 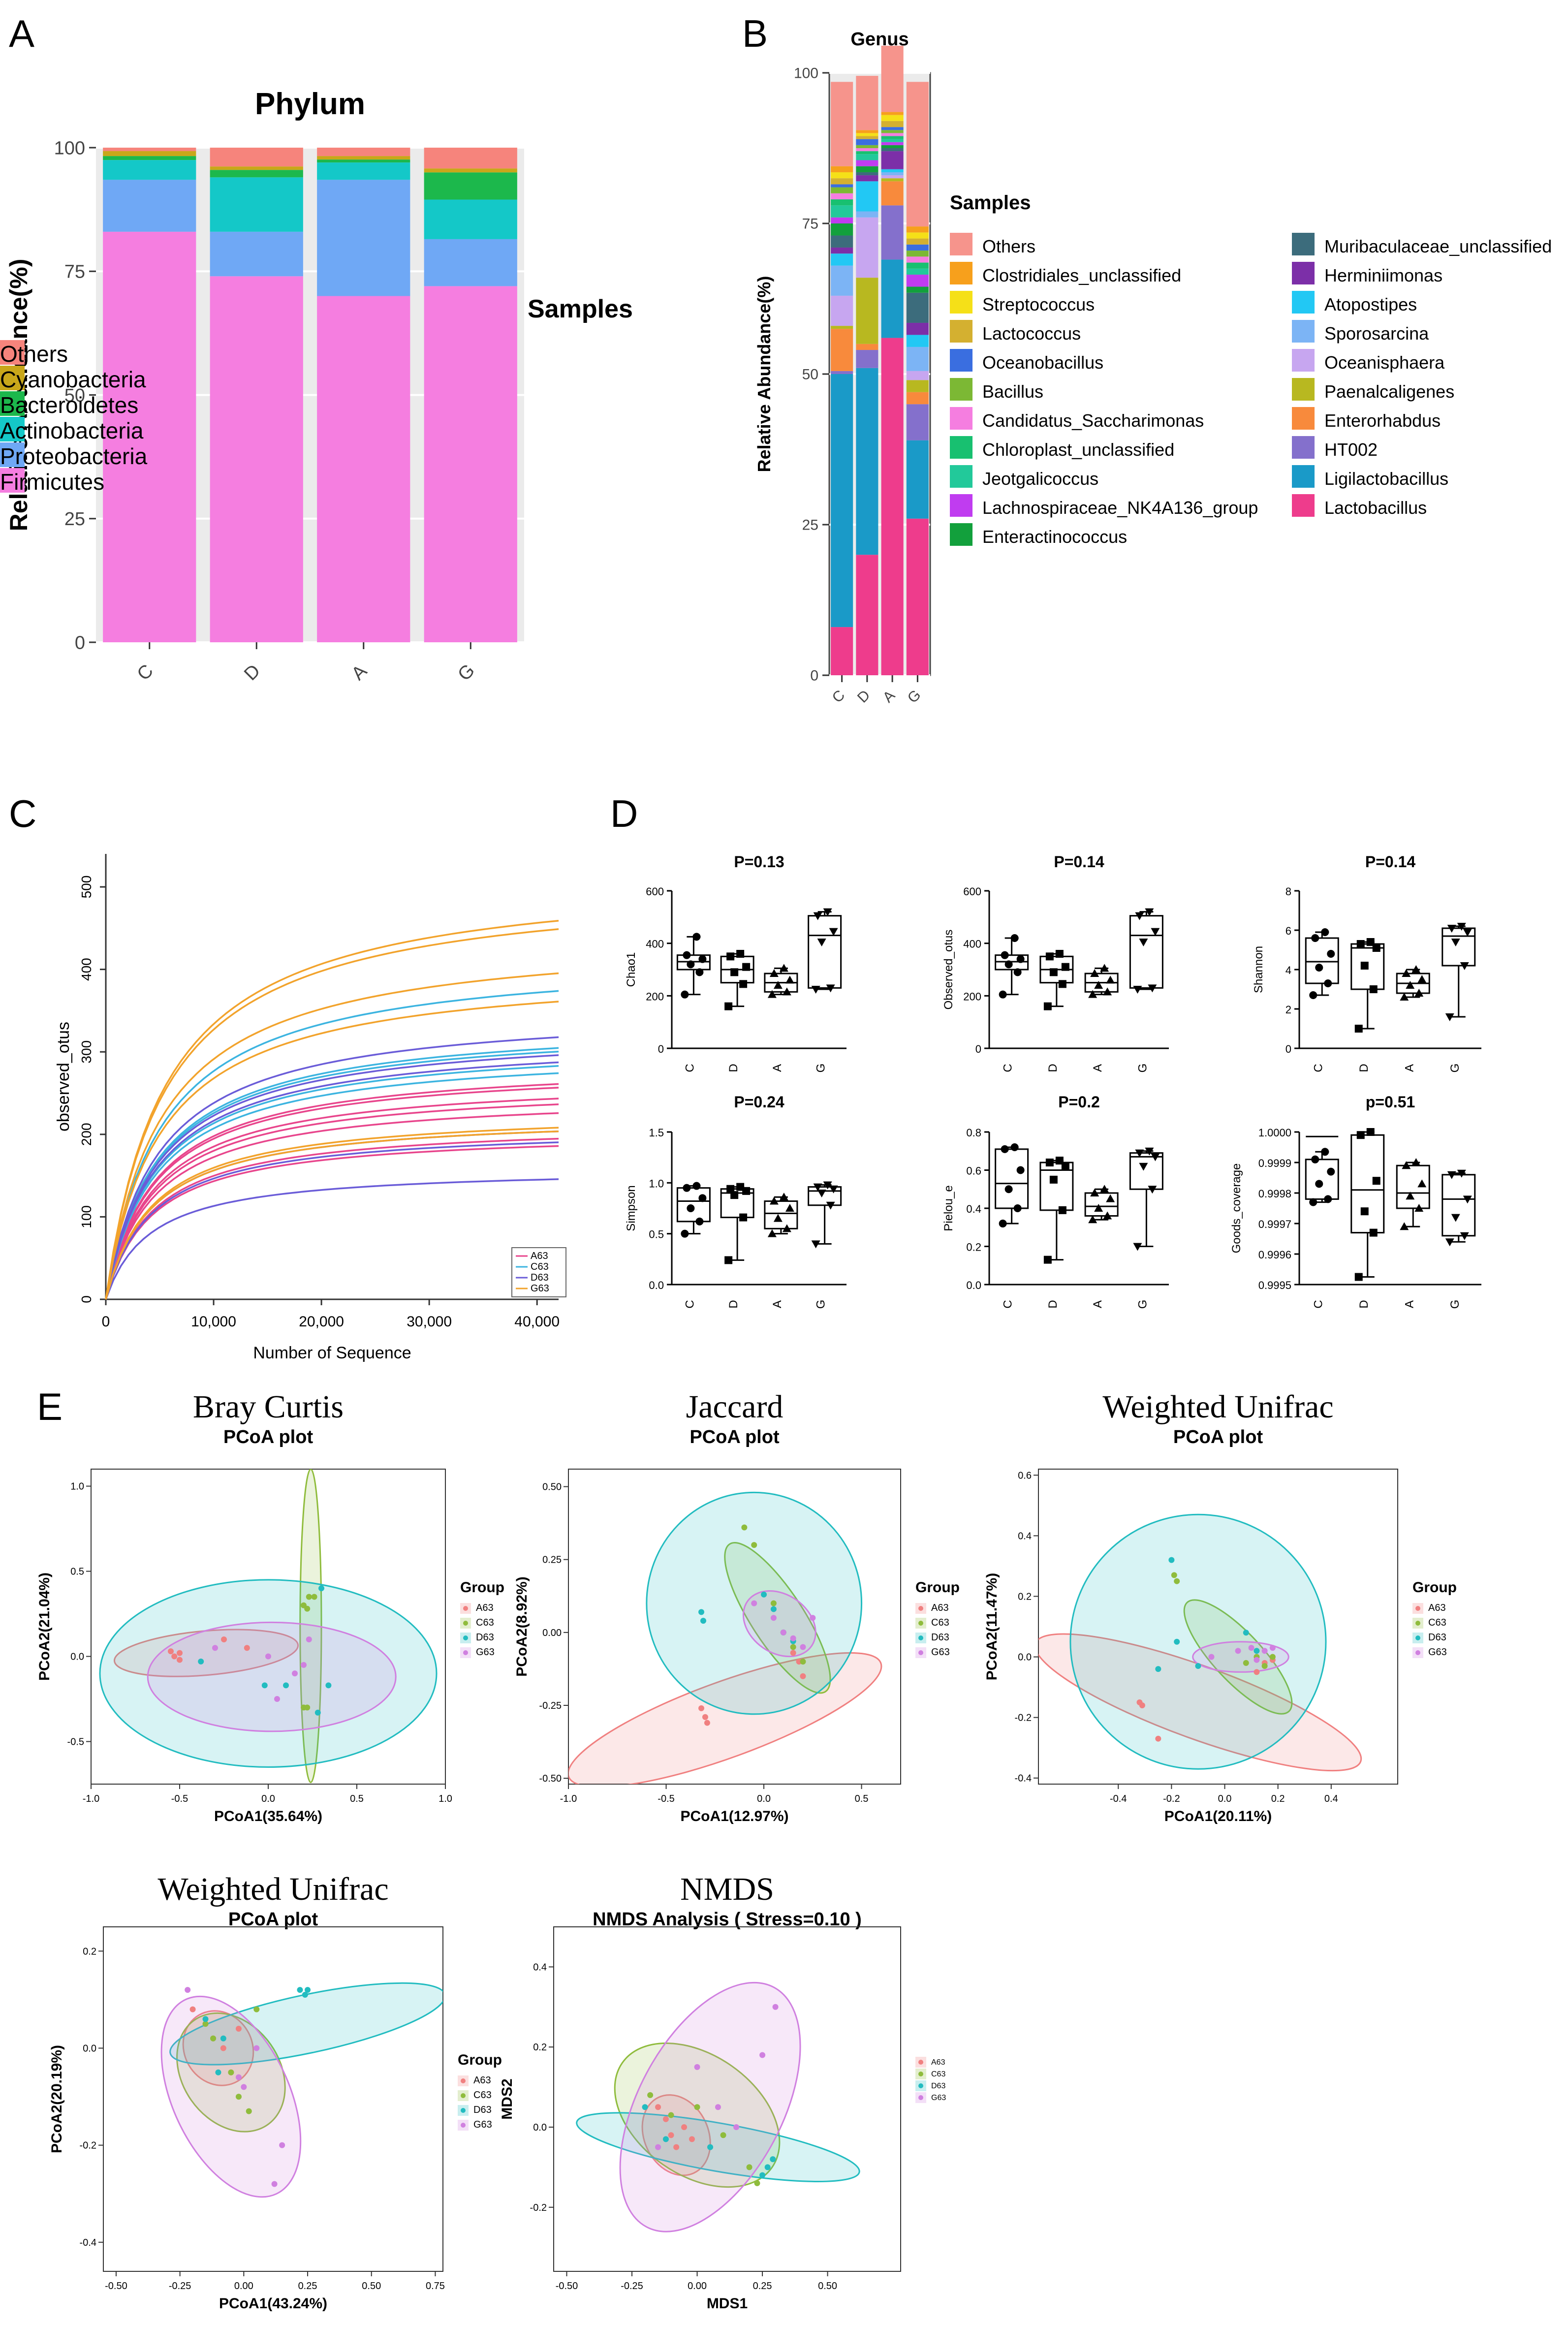 I want to click on x-tick-label: D, so click(x=1053, y=1068).